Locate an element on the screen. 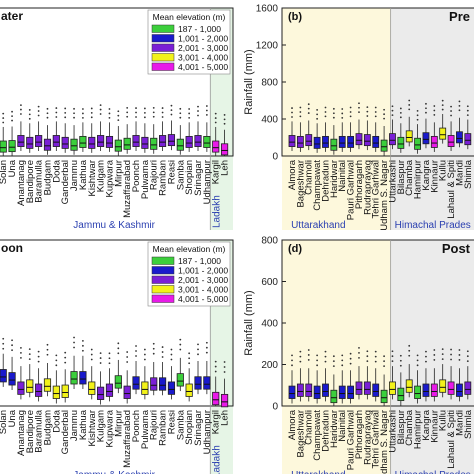 This screenshot has width=474, height=474. category-label: Kulgam is located at coordinates (101, 176).